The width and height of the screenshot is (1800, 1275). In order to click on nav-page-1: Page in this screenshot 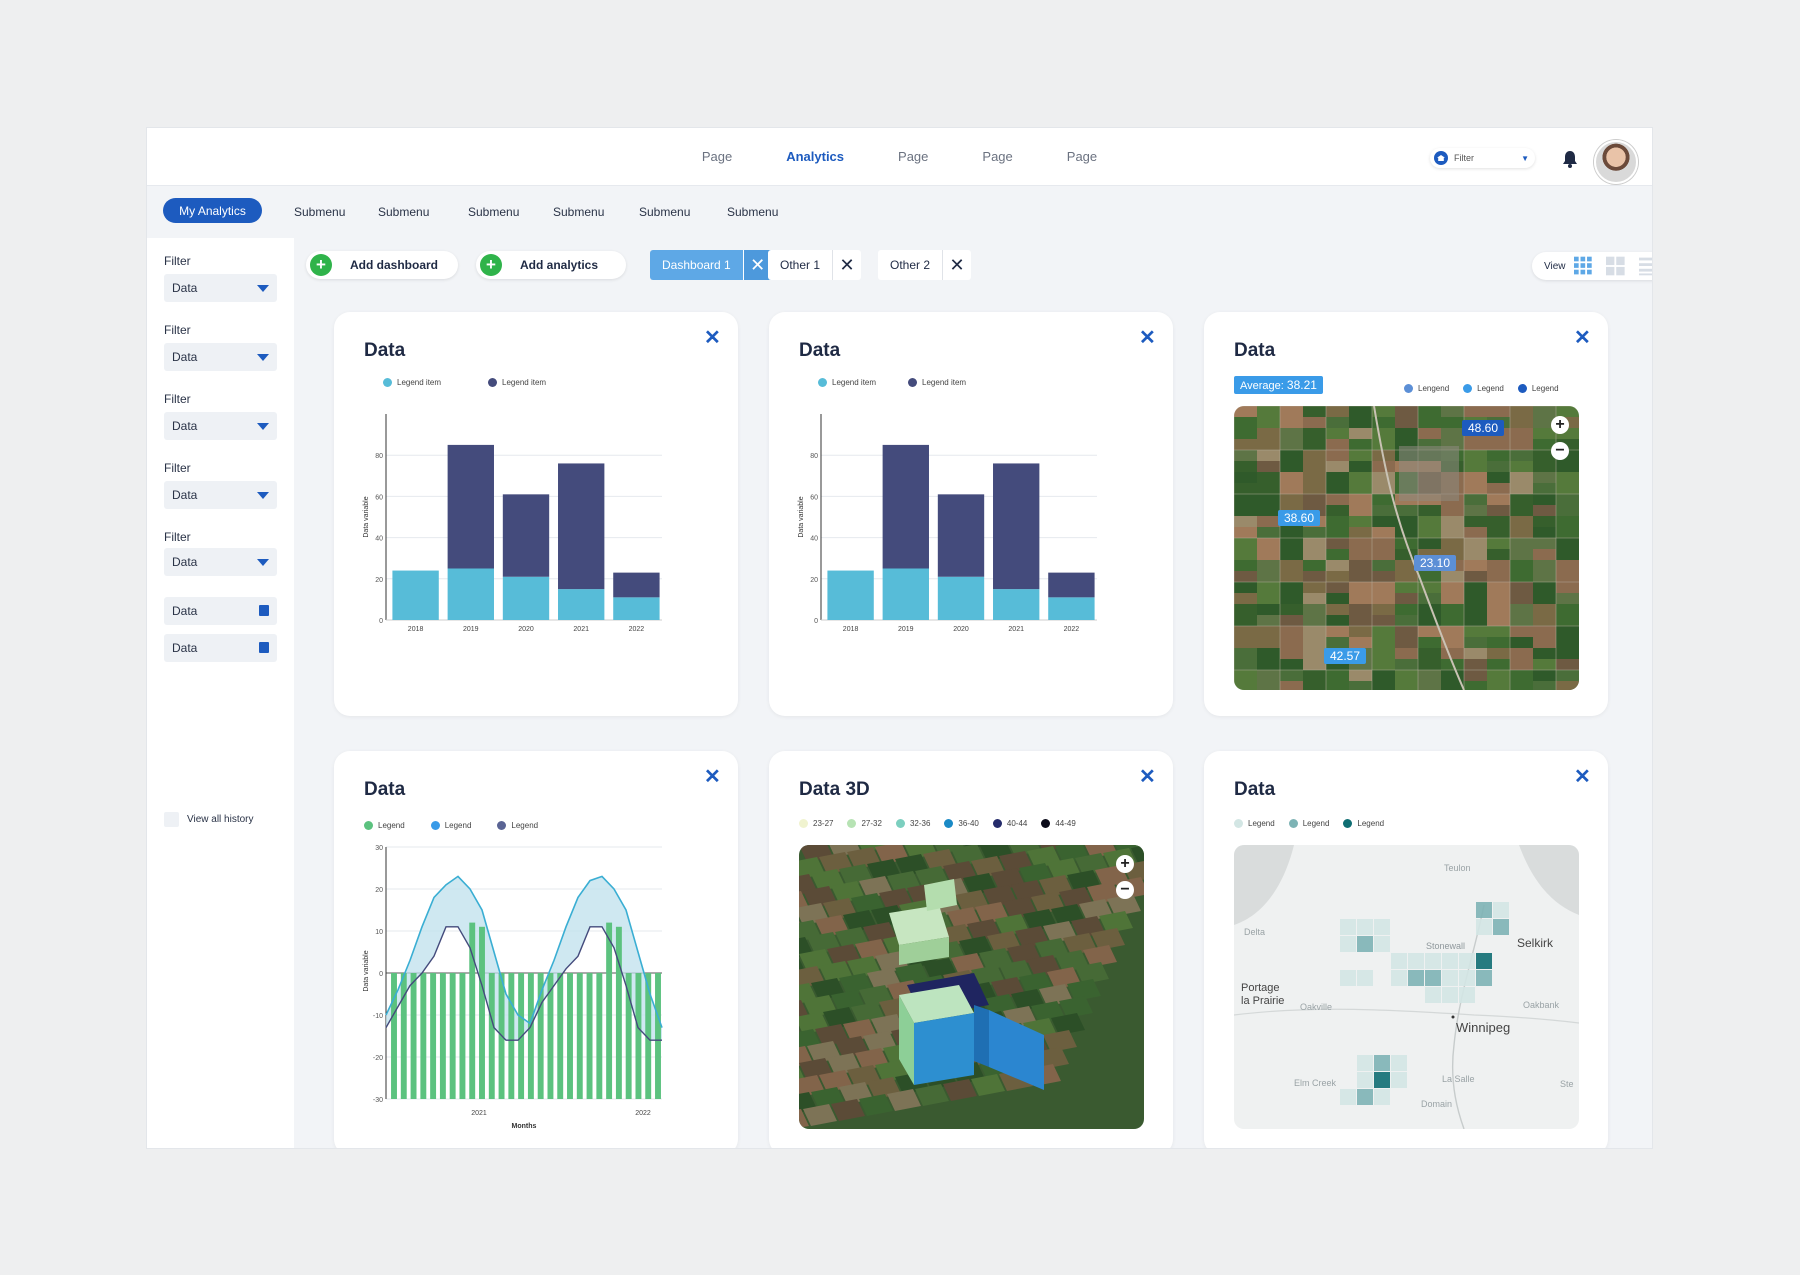, I will do `click(717, 156)`.